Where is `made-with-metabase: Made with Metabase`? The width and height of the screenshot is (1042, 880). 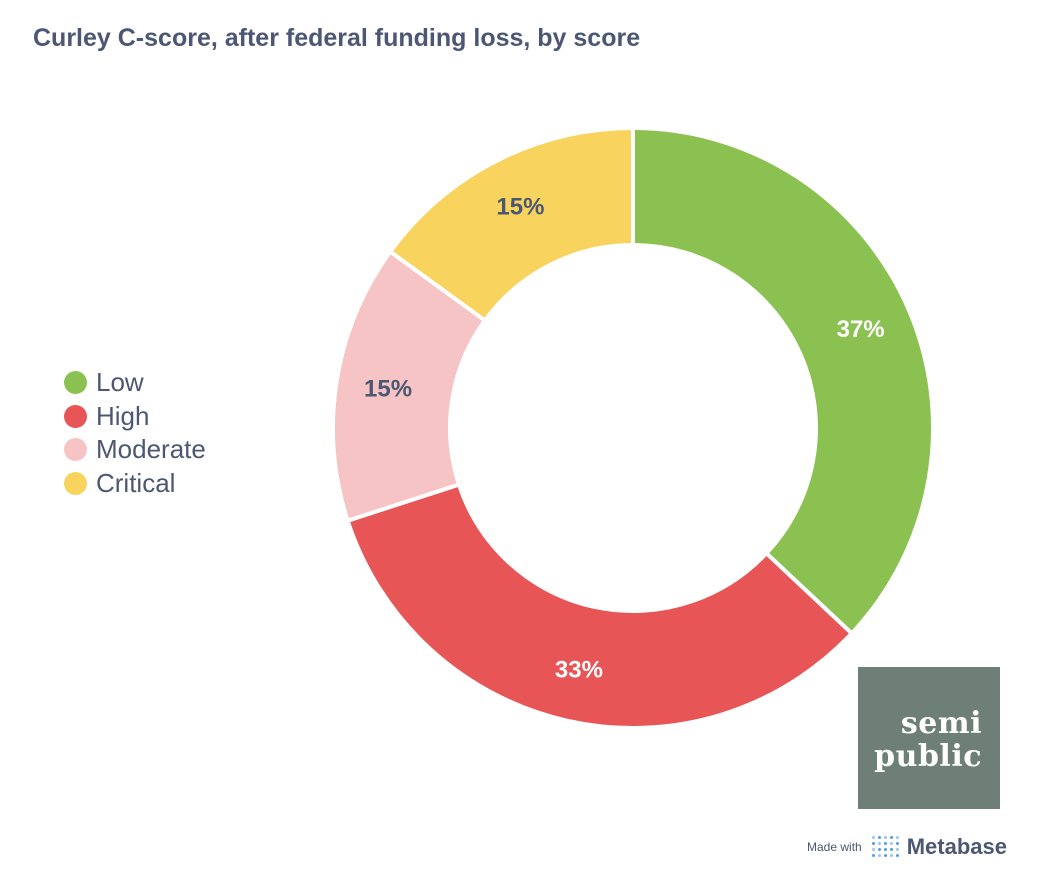
made-with-metabase: Made with Metabase is located at coordinates (907, 847).